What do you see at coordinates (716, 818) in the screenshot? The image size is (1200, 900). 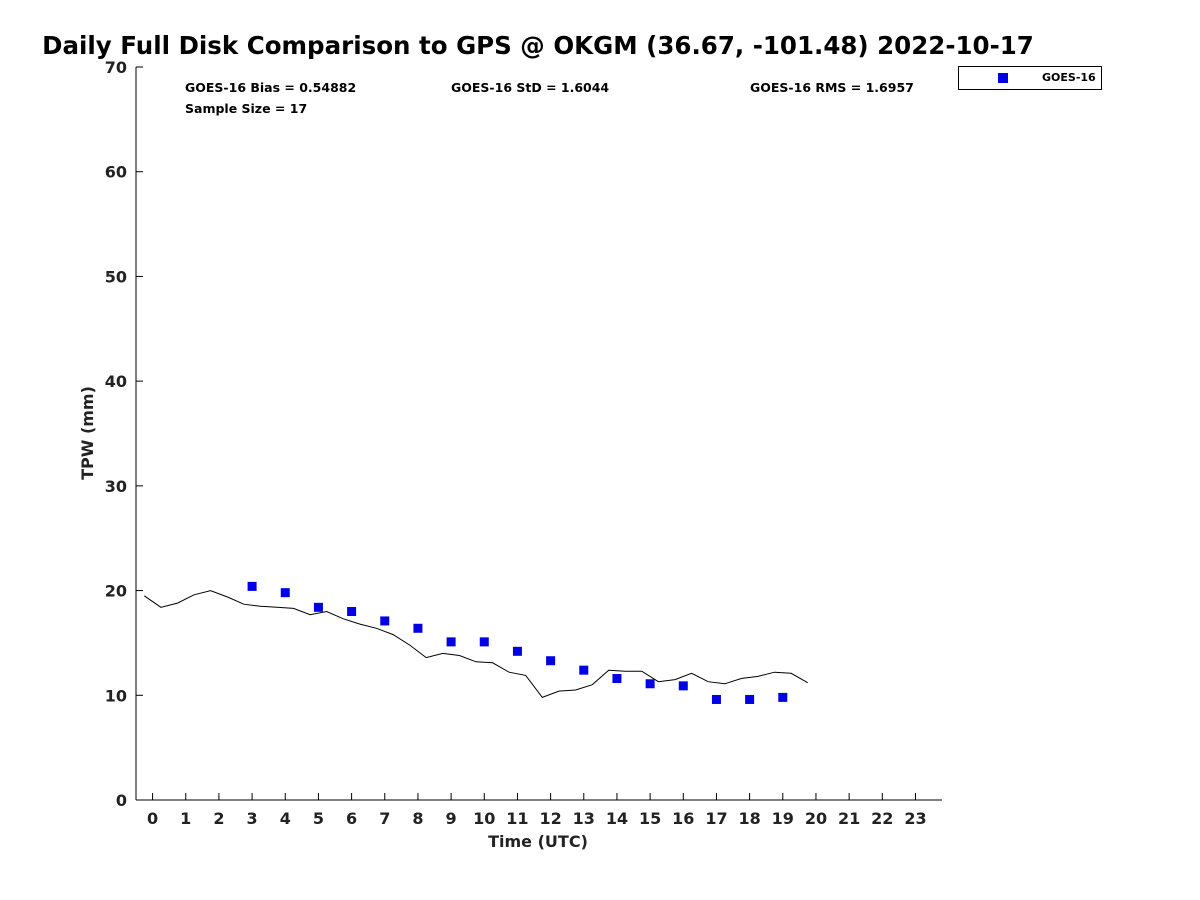 I see `x-tick-label: 17` at bounding box center [716, 818].